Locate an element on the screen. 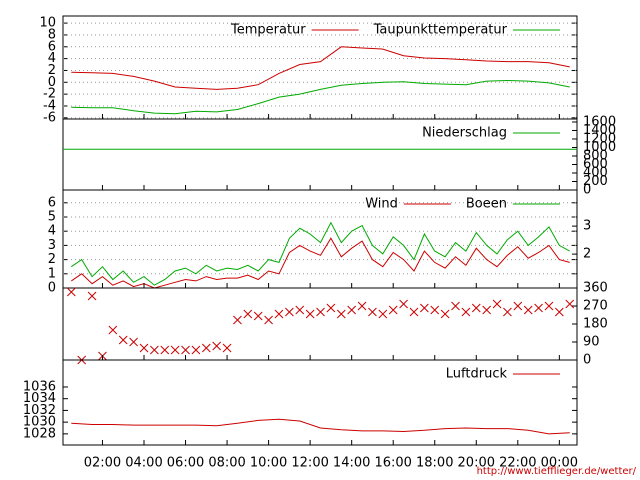 Image resolution: width=640 pixels, height=480 pixels. y2-tick-label: 1000 is located at coordinates (599, 147).